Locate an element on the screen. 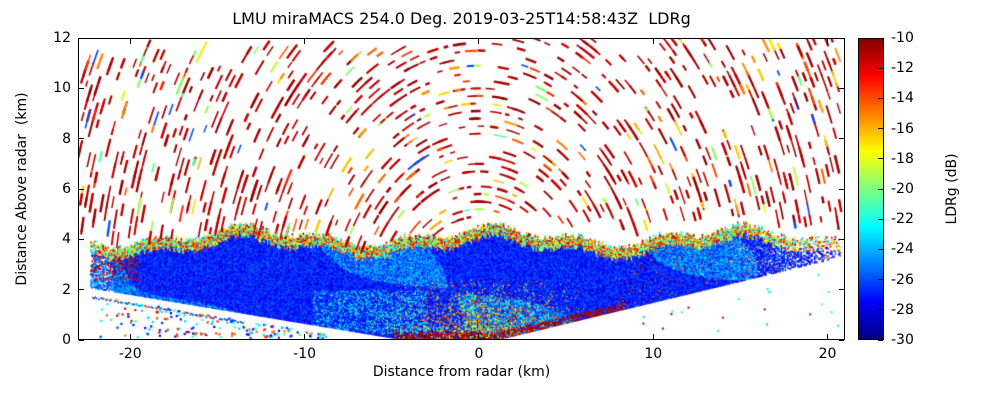  colorbar-tick-label: -22 is located at coordinates (902, 219).